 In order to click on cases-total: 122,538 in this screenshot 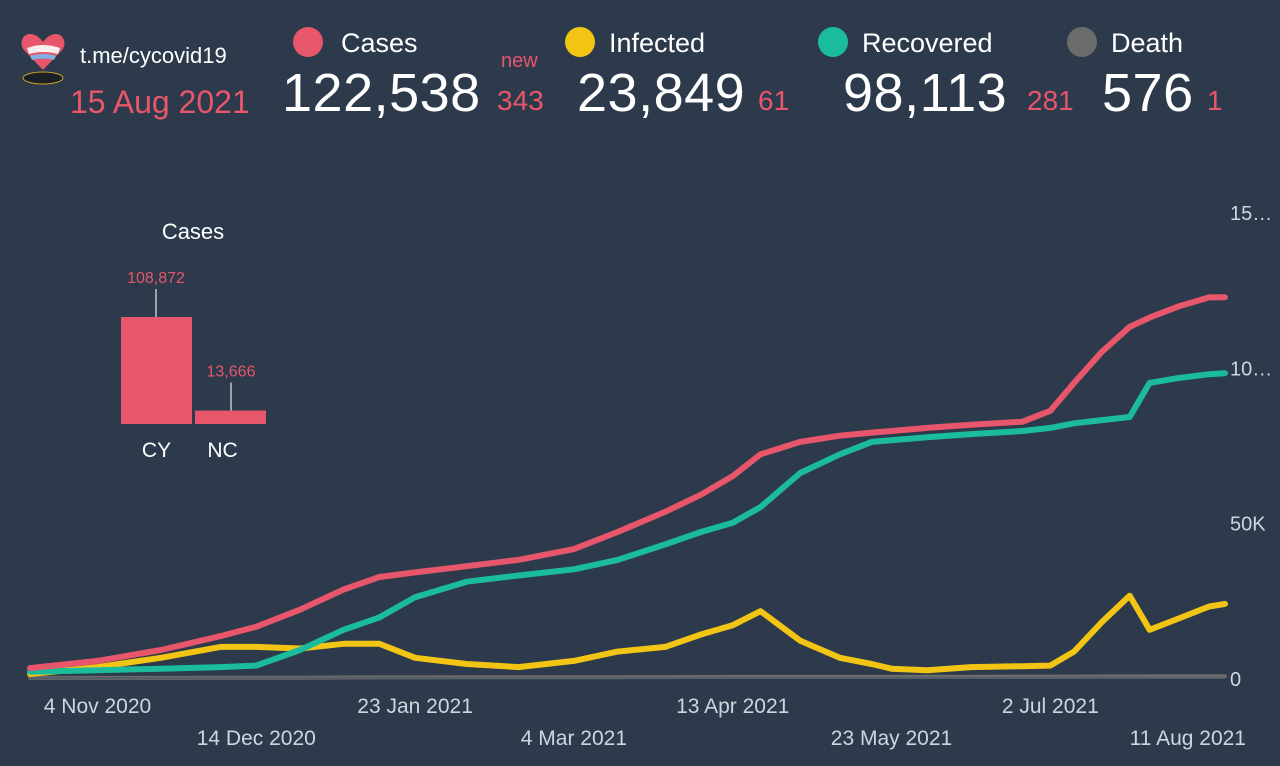, I will do `click(381, 93)`.